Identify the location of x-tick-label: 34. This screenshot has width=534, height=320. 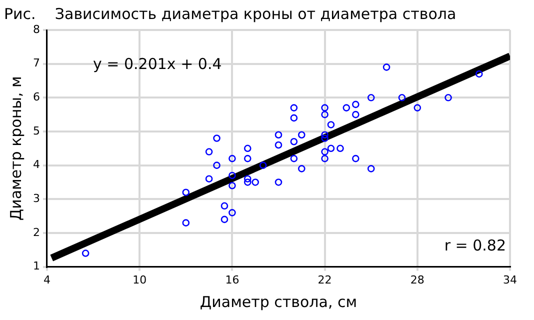
(510, 279).